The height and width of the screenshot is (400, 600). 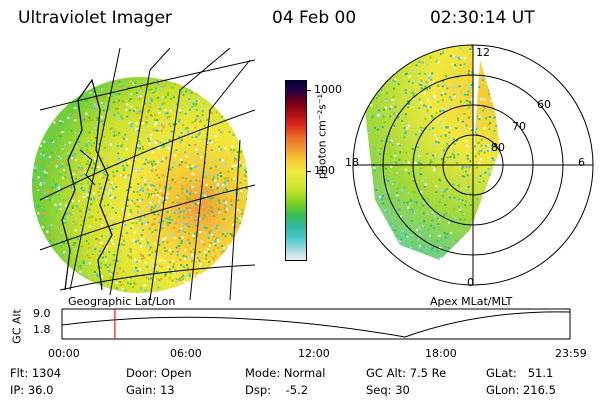 What do you see at coordinates (328, 90) in the screenshot?
I see `colorbar-tick-label: 1000` at bounding box center [328, 90].